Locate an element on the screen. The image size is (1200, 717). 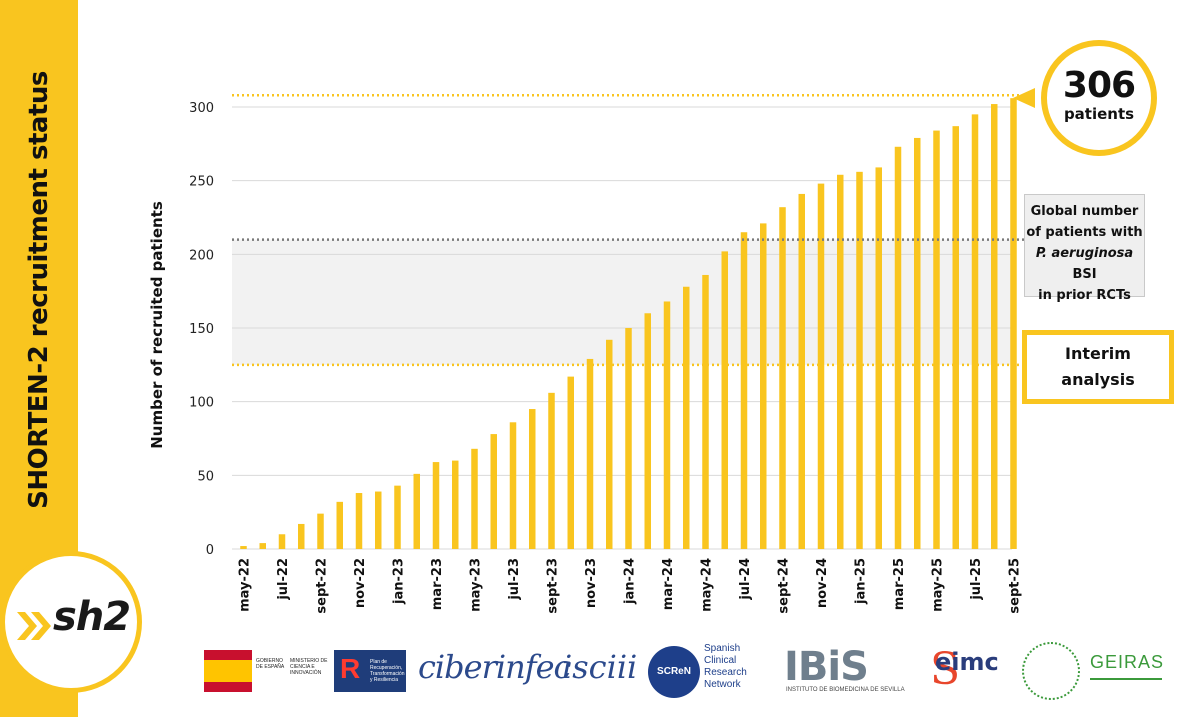
x-tick-label: sept-25 is located at coordinates (1015, 586).